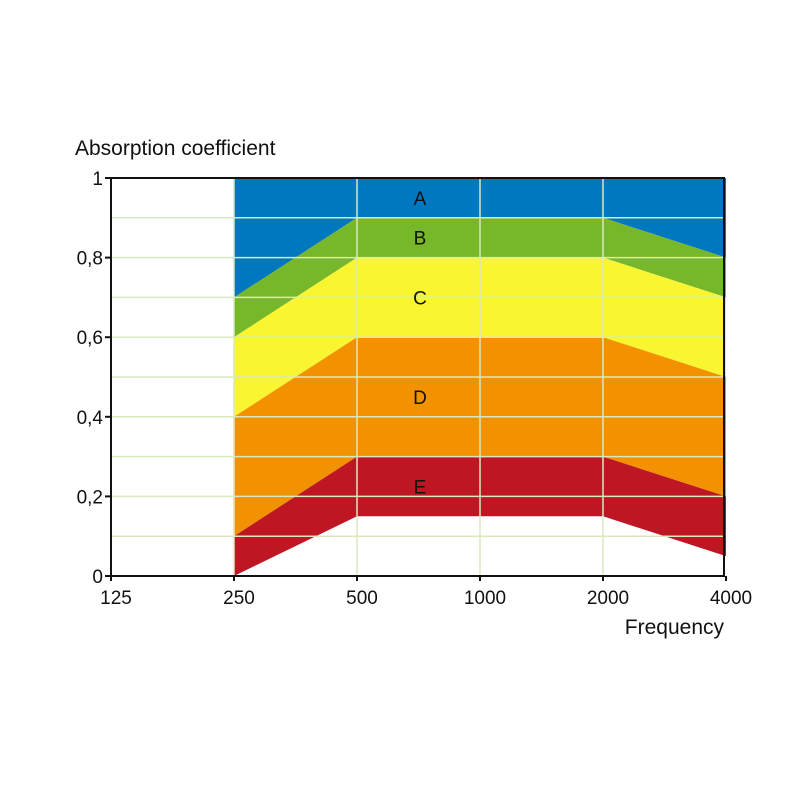  What do you see at coordinates (420, 398) in the screenshot?
I see `band-label-d: D` at bounding box center [420, 398].